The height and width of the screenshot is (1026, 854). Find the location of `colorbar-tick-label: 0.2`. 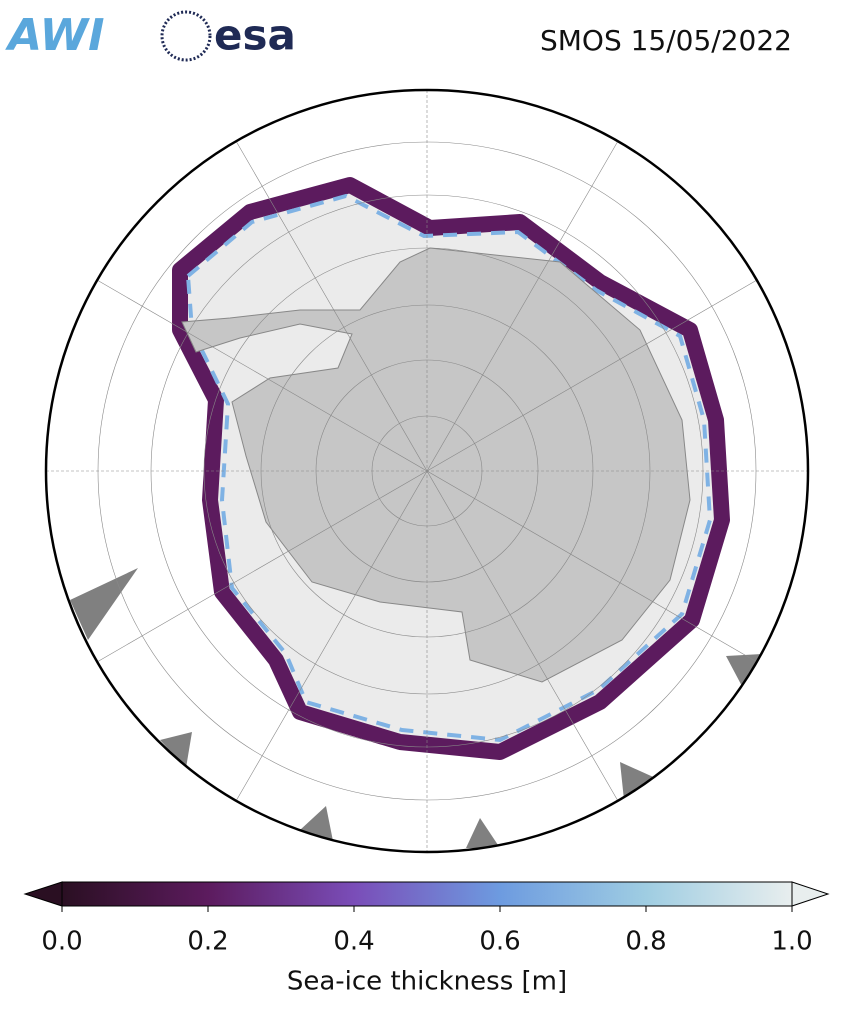

colorbar-tick-label: 0.2 is located at coordinates (207, 942).